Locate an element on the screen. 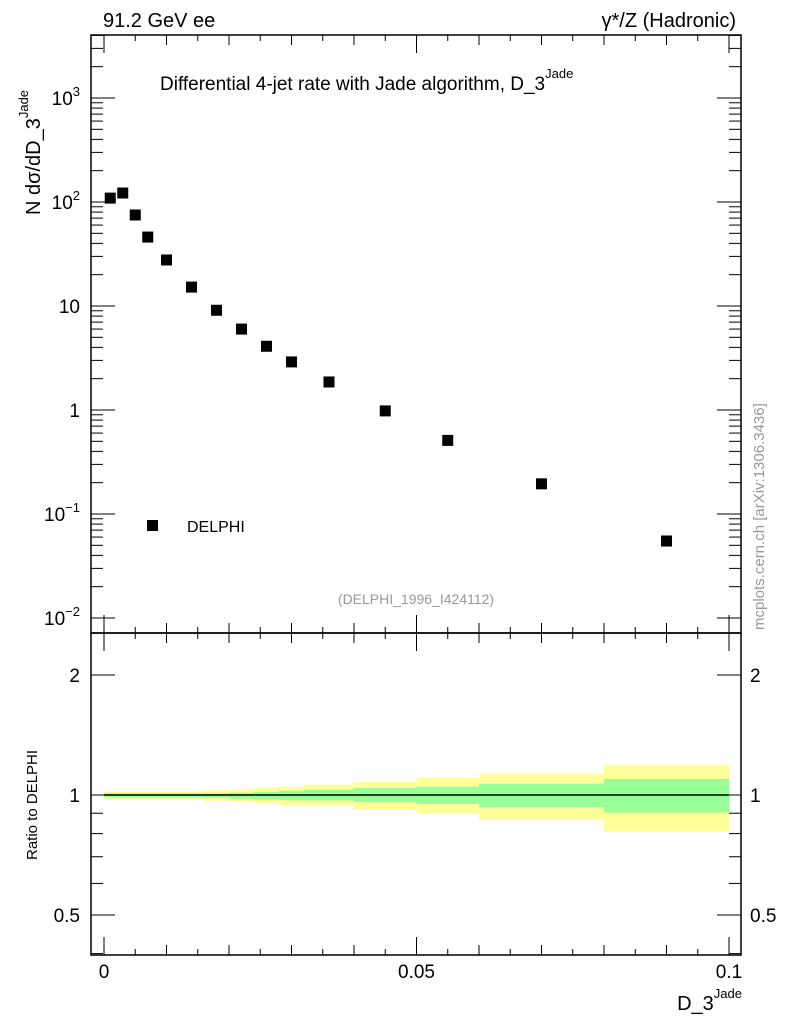  main-ylabel: N dσ/dD_3Jade is located at coordinates (30, 152).